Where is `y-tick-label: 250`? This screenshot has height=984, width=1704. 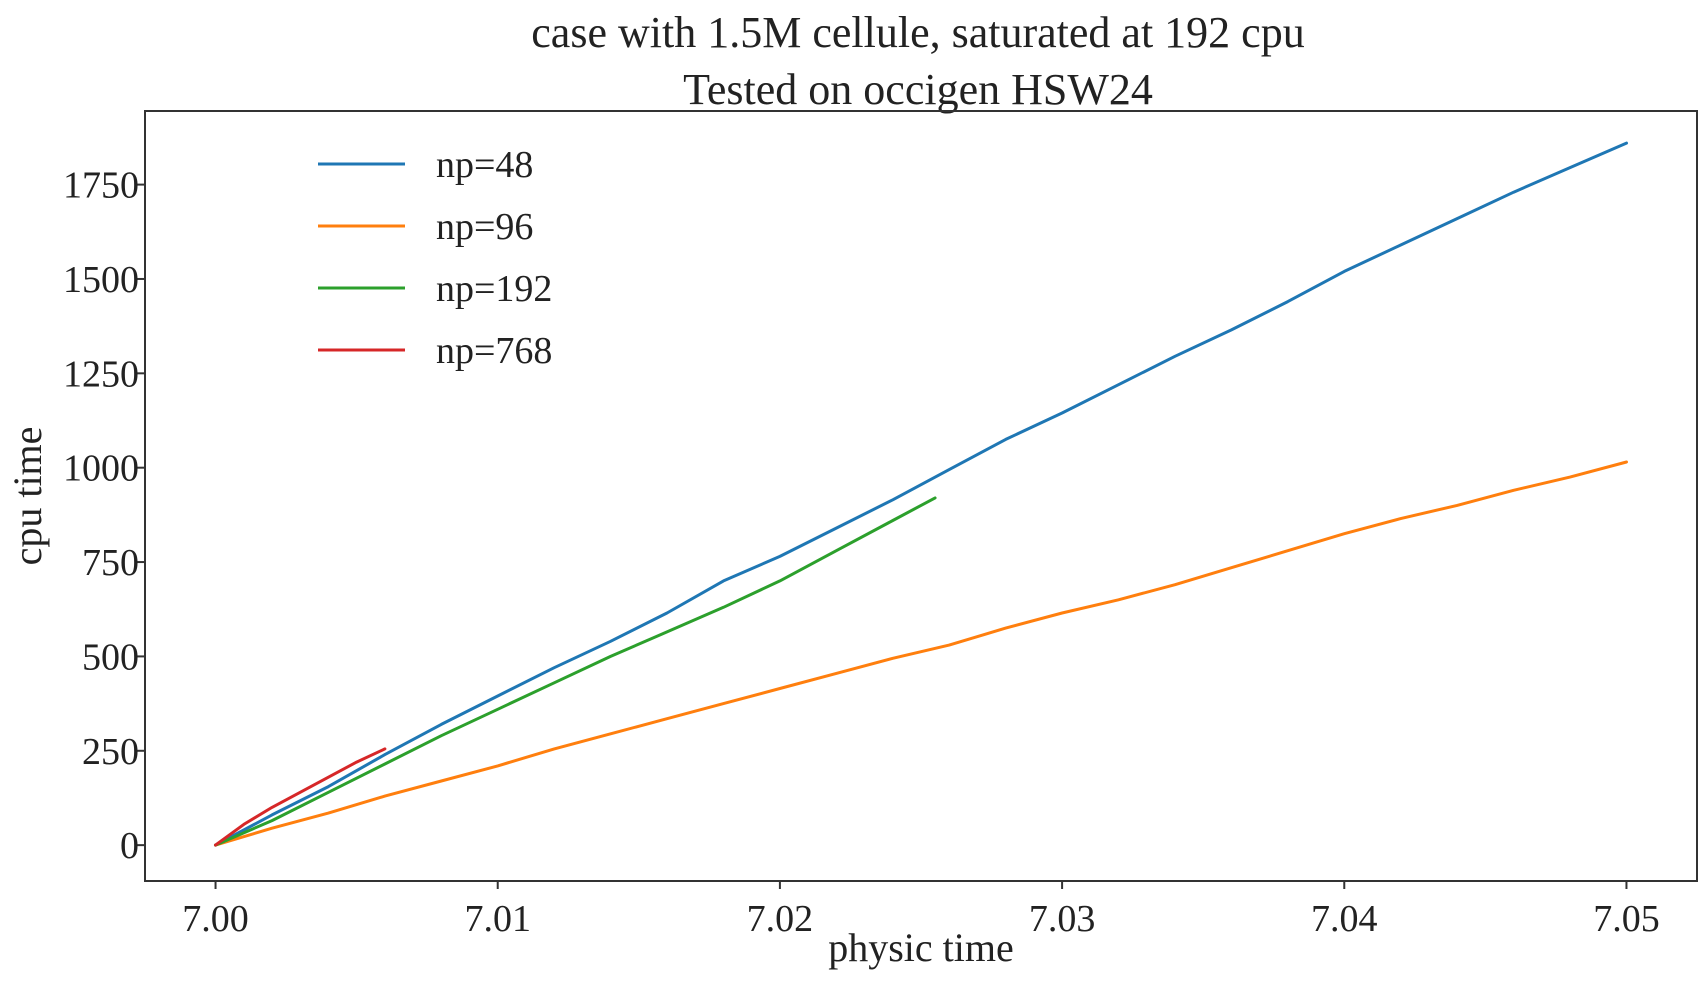 y-tick-label: 250 is located at coordinates (110, 752).